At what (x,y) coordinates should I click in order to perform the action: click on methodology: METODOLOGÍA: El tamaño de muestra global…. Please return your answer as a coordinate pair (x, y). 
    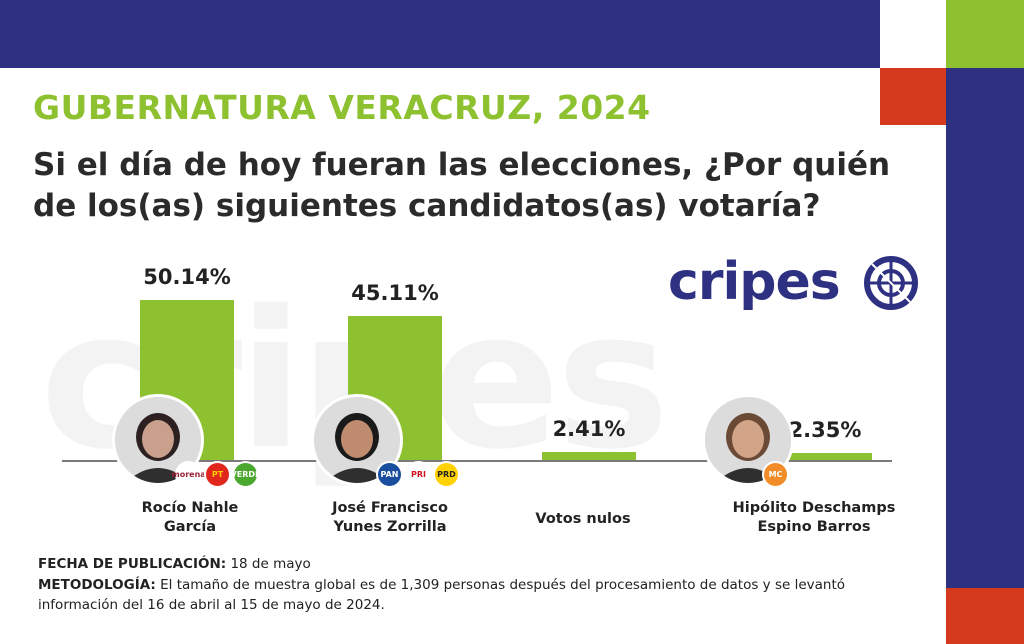
    Looking at the image, I should click on (441, 585).